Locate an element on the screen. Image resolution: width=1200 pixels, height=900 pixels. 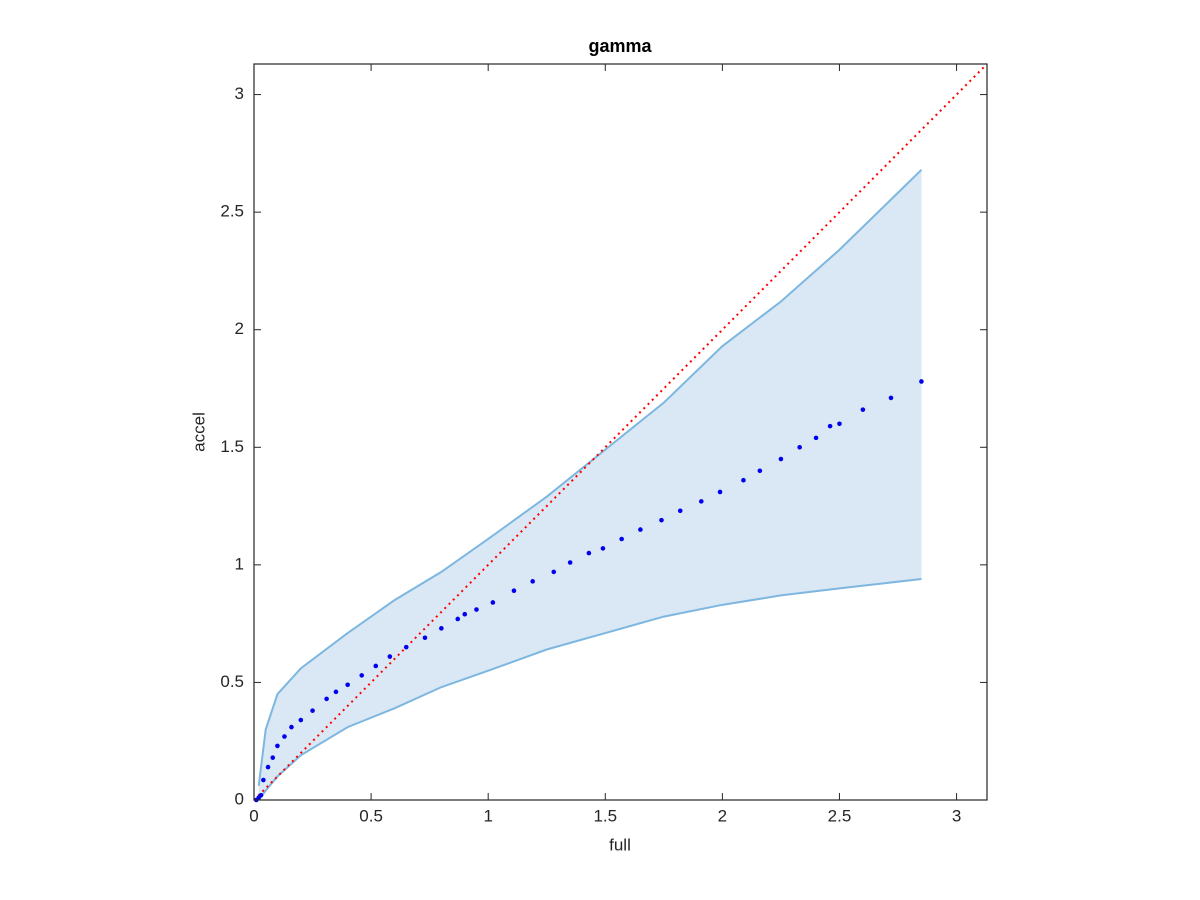
y-tick-label: 2 is located at coordinates (239, 328).